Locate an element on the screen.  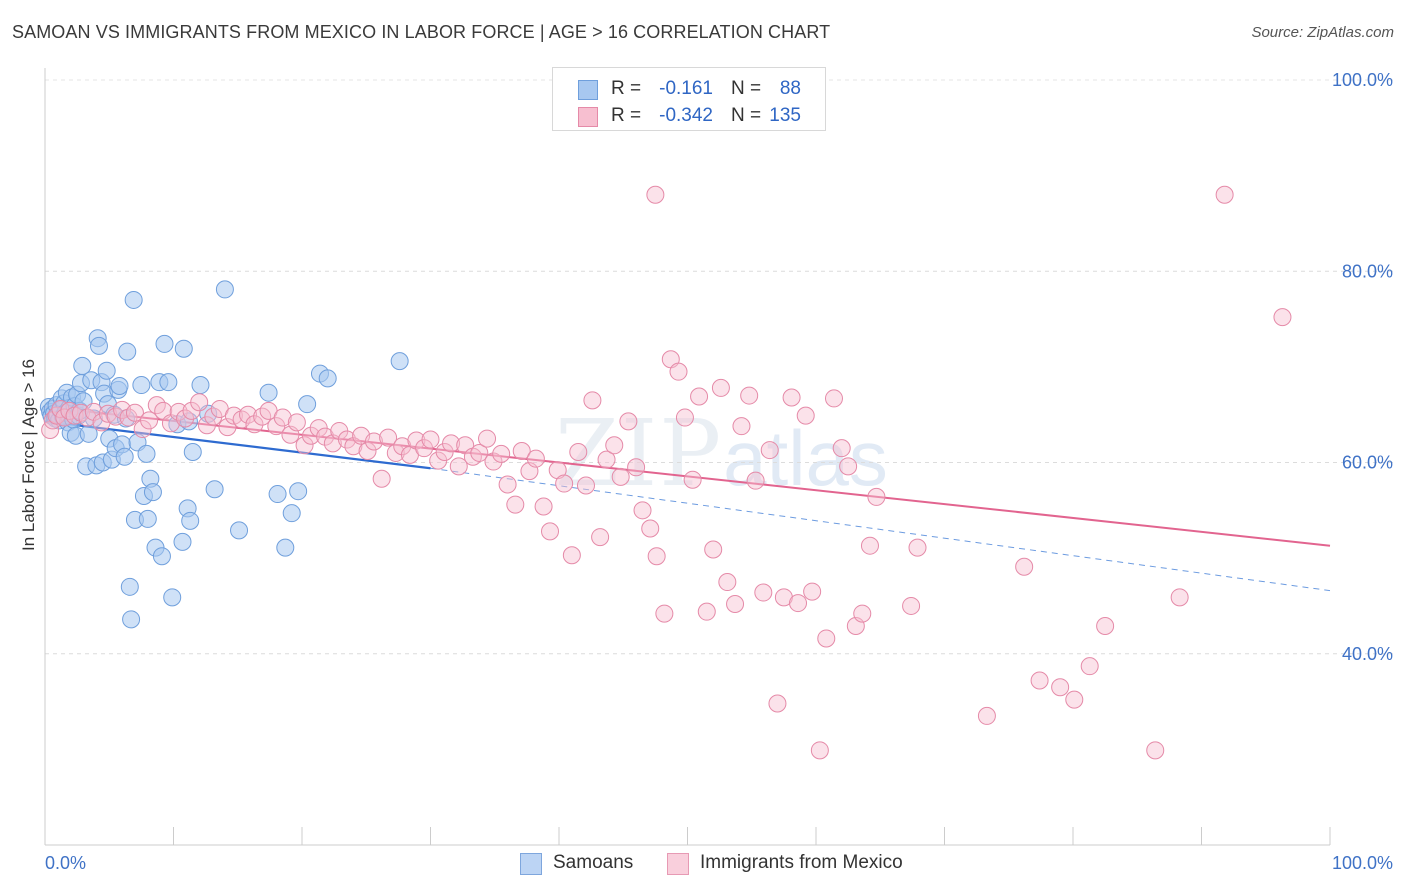
legend-r-label: R = is located at coordinates (626, 115).